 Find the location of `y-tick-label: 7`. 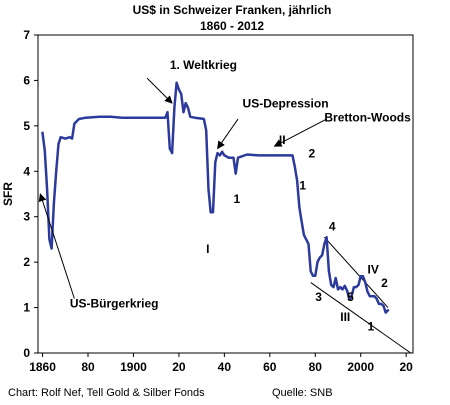

y-tick-label: 7 is located at coordinates (26, 35).